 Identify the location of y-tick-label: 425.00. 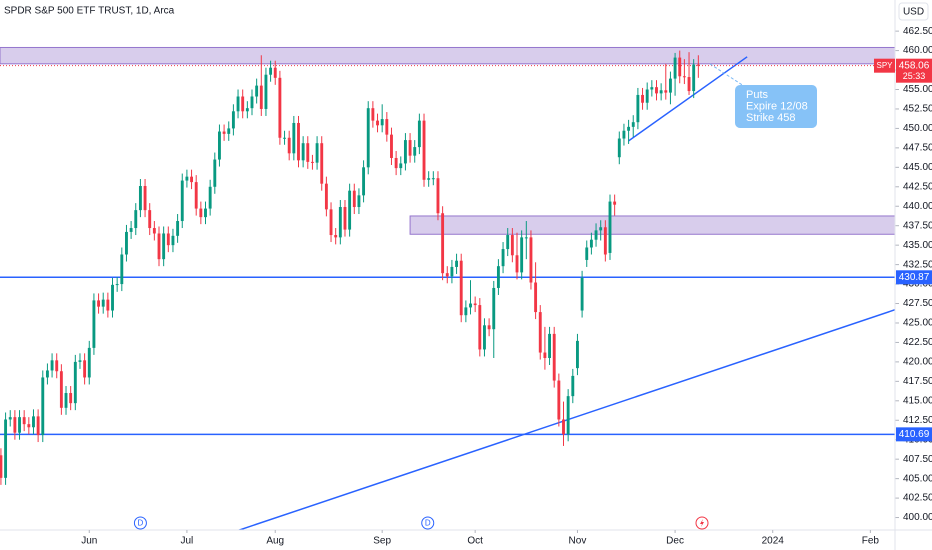
(917, 323).